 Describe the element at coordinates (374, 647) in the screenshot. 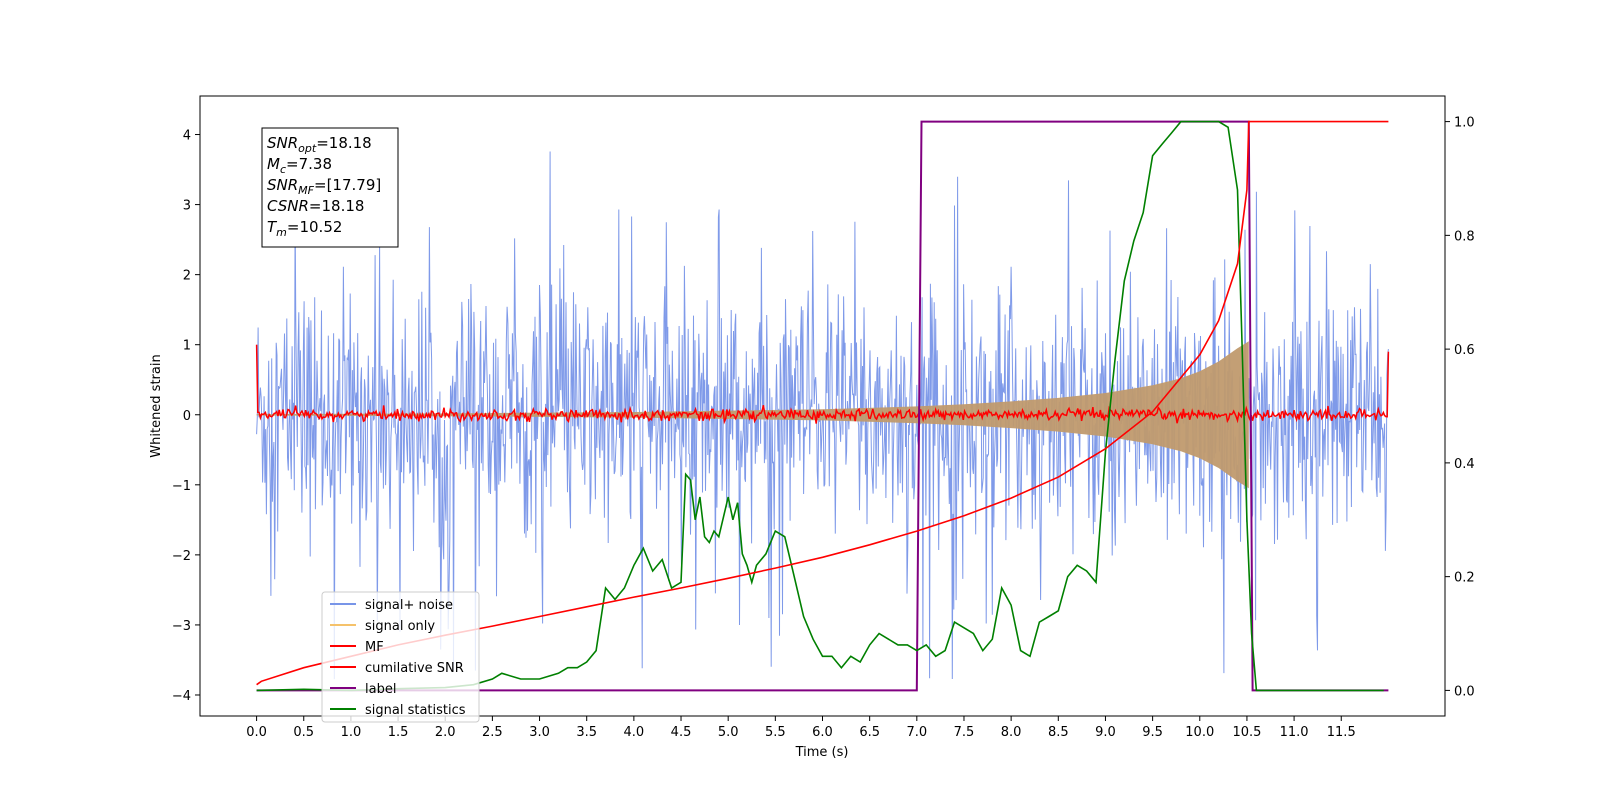

I see `legend-label: MF` at that location.